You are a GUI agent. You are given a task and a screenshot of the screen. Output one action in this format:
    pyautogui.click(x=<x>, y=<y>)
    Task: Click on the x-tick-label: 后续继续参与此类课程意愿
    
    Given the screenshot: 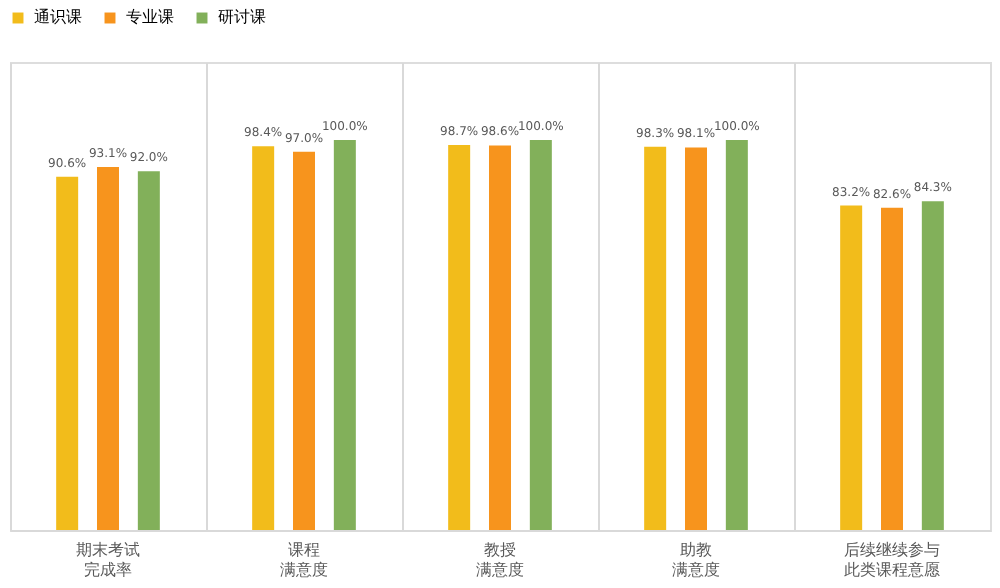 What is the action you would take?
    pyautogui.click(x=892, y=560)
    